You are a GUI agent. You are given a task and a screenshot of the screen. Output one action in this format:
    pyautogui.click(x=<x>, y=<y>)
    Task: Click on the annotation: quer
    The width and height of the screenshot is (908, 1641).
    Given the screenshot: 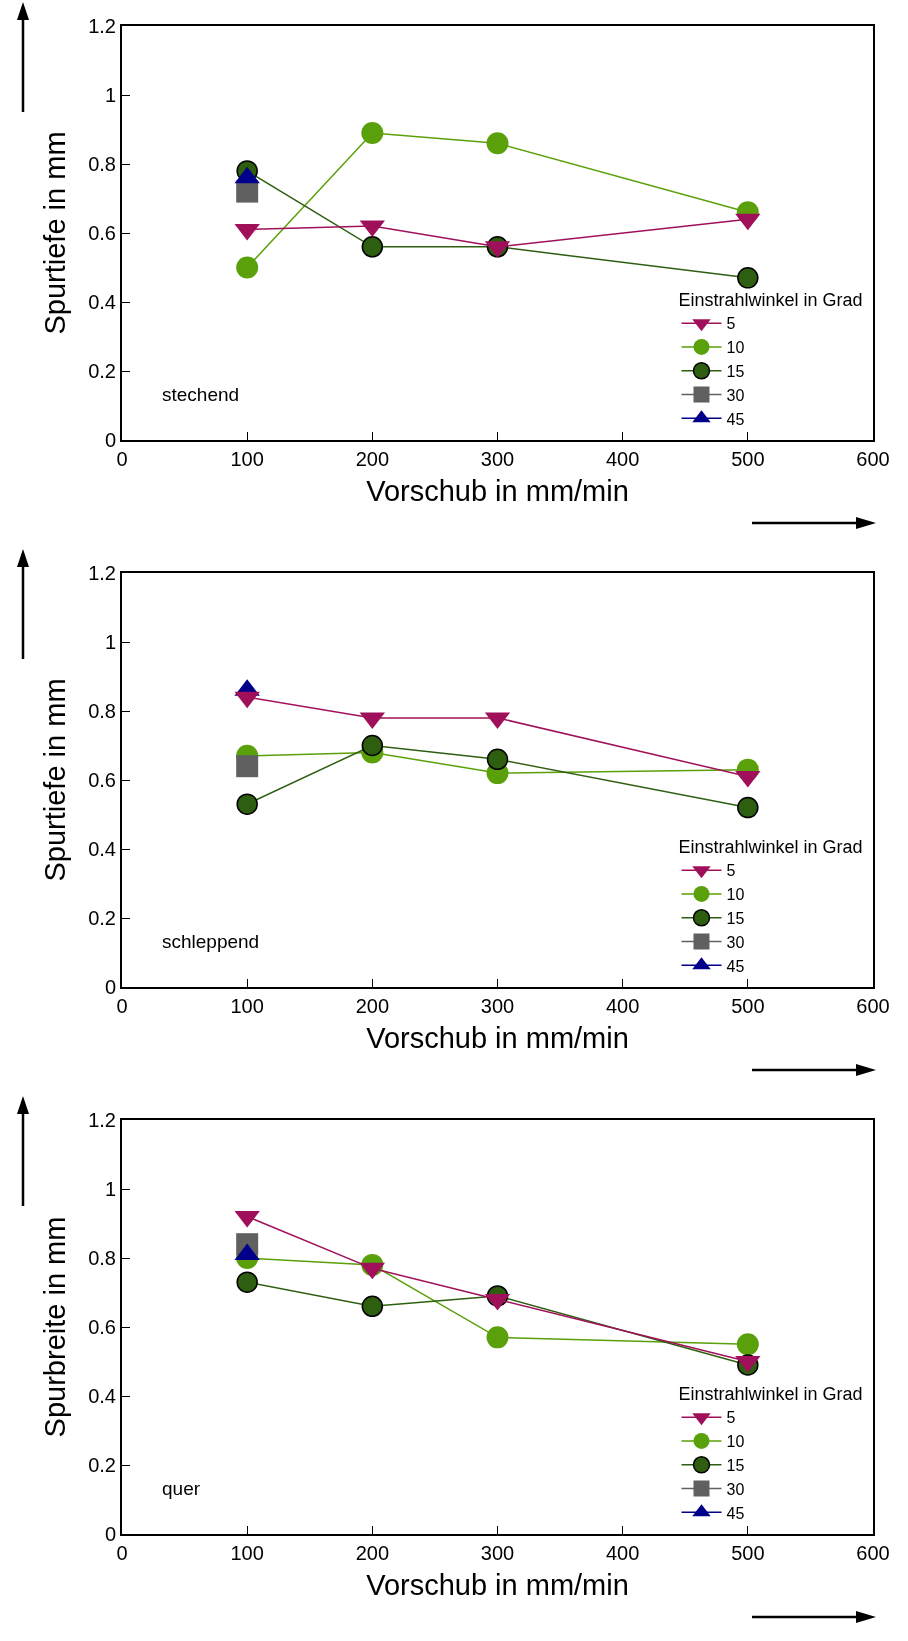 What is the action you would take?
    pyautogui.click(x=181, y=1488)
    